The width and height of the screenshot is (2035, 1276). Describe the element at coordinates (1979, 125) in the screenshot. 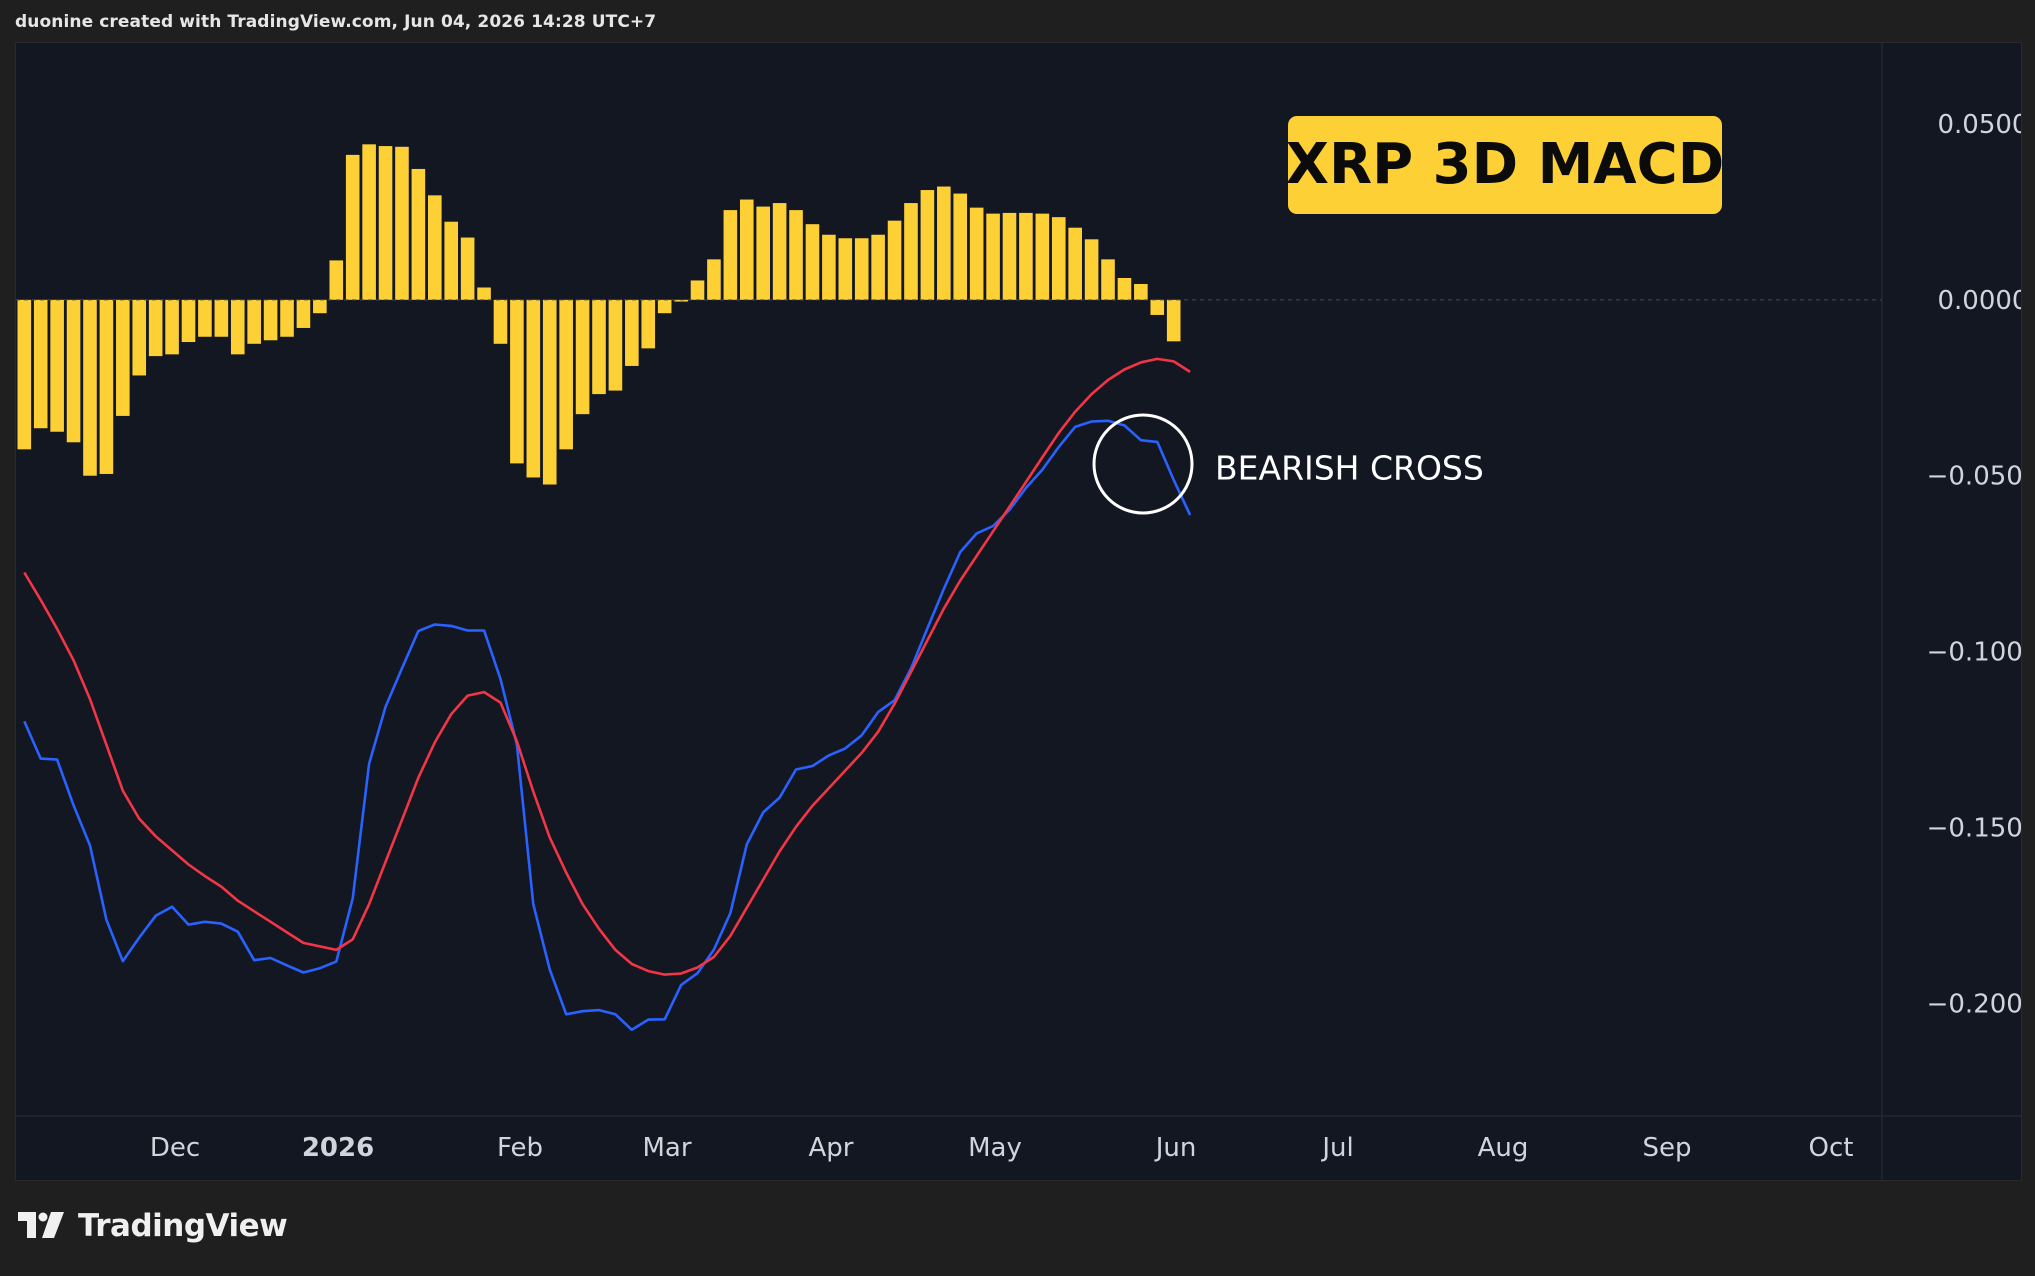

I see `y-tick-label: 0.0500` at that location.